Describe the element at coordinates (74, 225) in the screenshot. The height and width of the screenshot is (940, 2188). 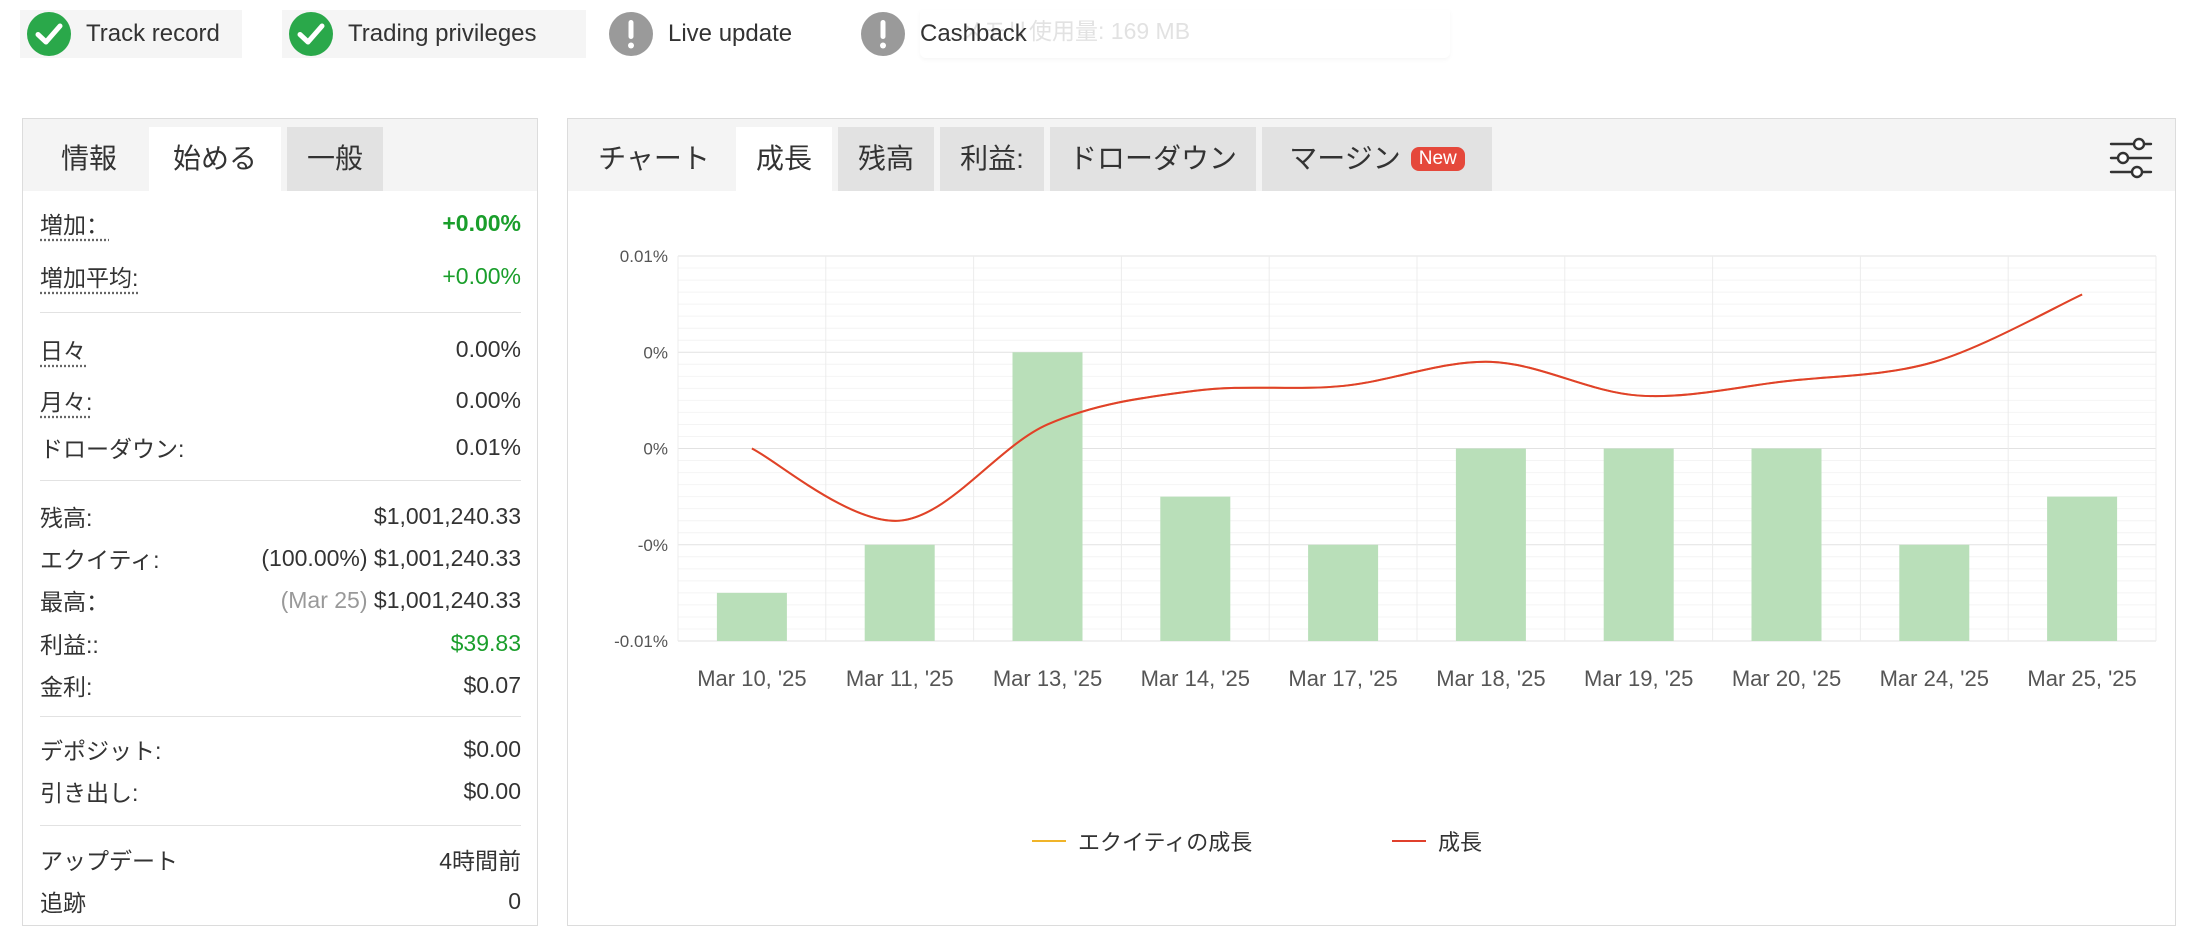
I see `stat-label: 増加：` at that location.